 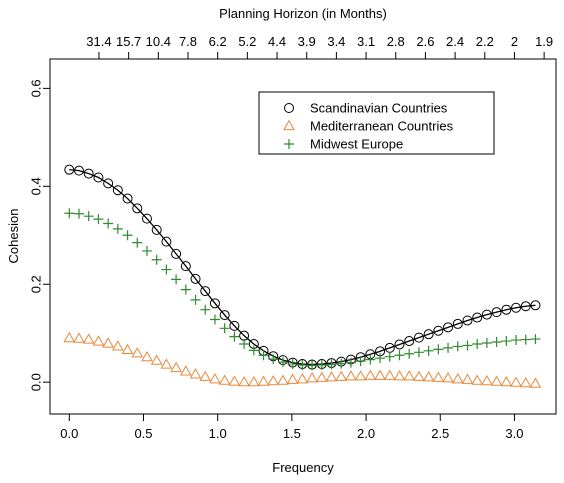 What do you see at coordinates (158, 41) in the screenshot?
I see `top-tick-label: 10.4` at bounding box center [158, 41].